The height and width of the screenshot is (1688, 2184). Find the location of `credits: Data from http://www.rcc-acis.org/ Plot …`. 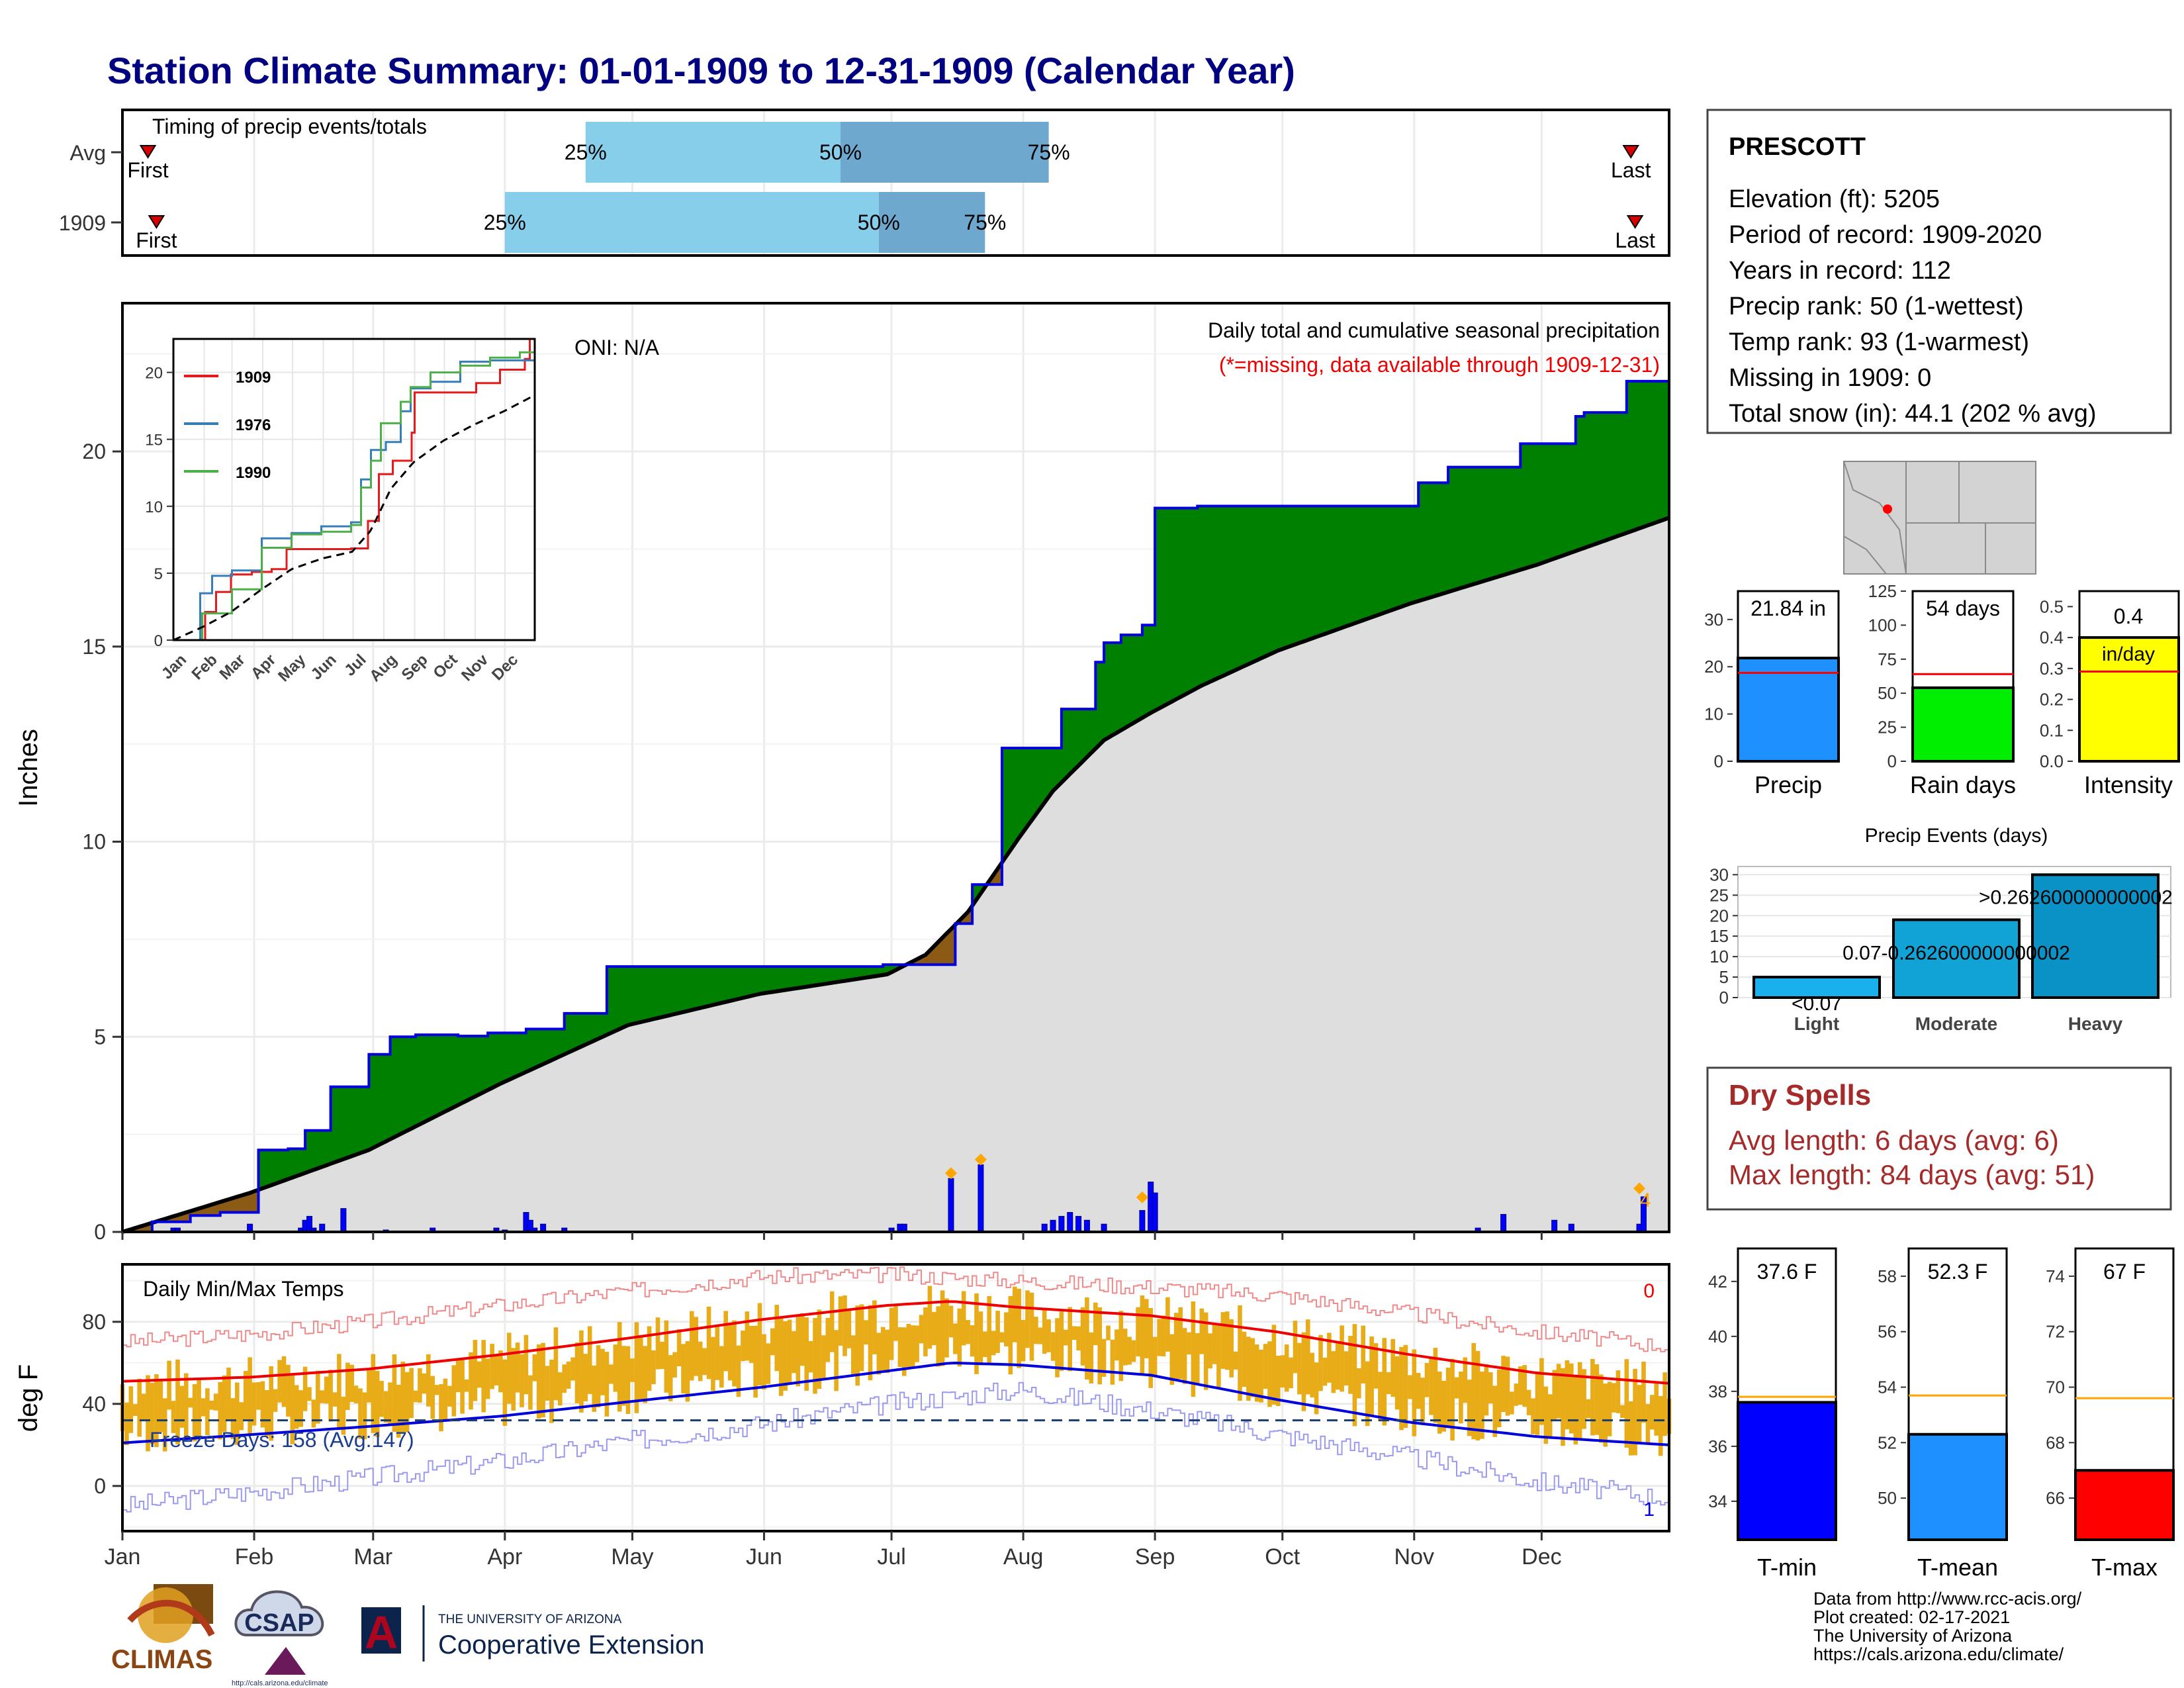

credits: Data from http://www.rcc-acis.org/ Plot … is located at coordinates (1948, 1626).